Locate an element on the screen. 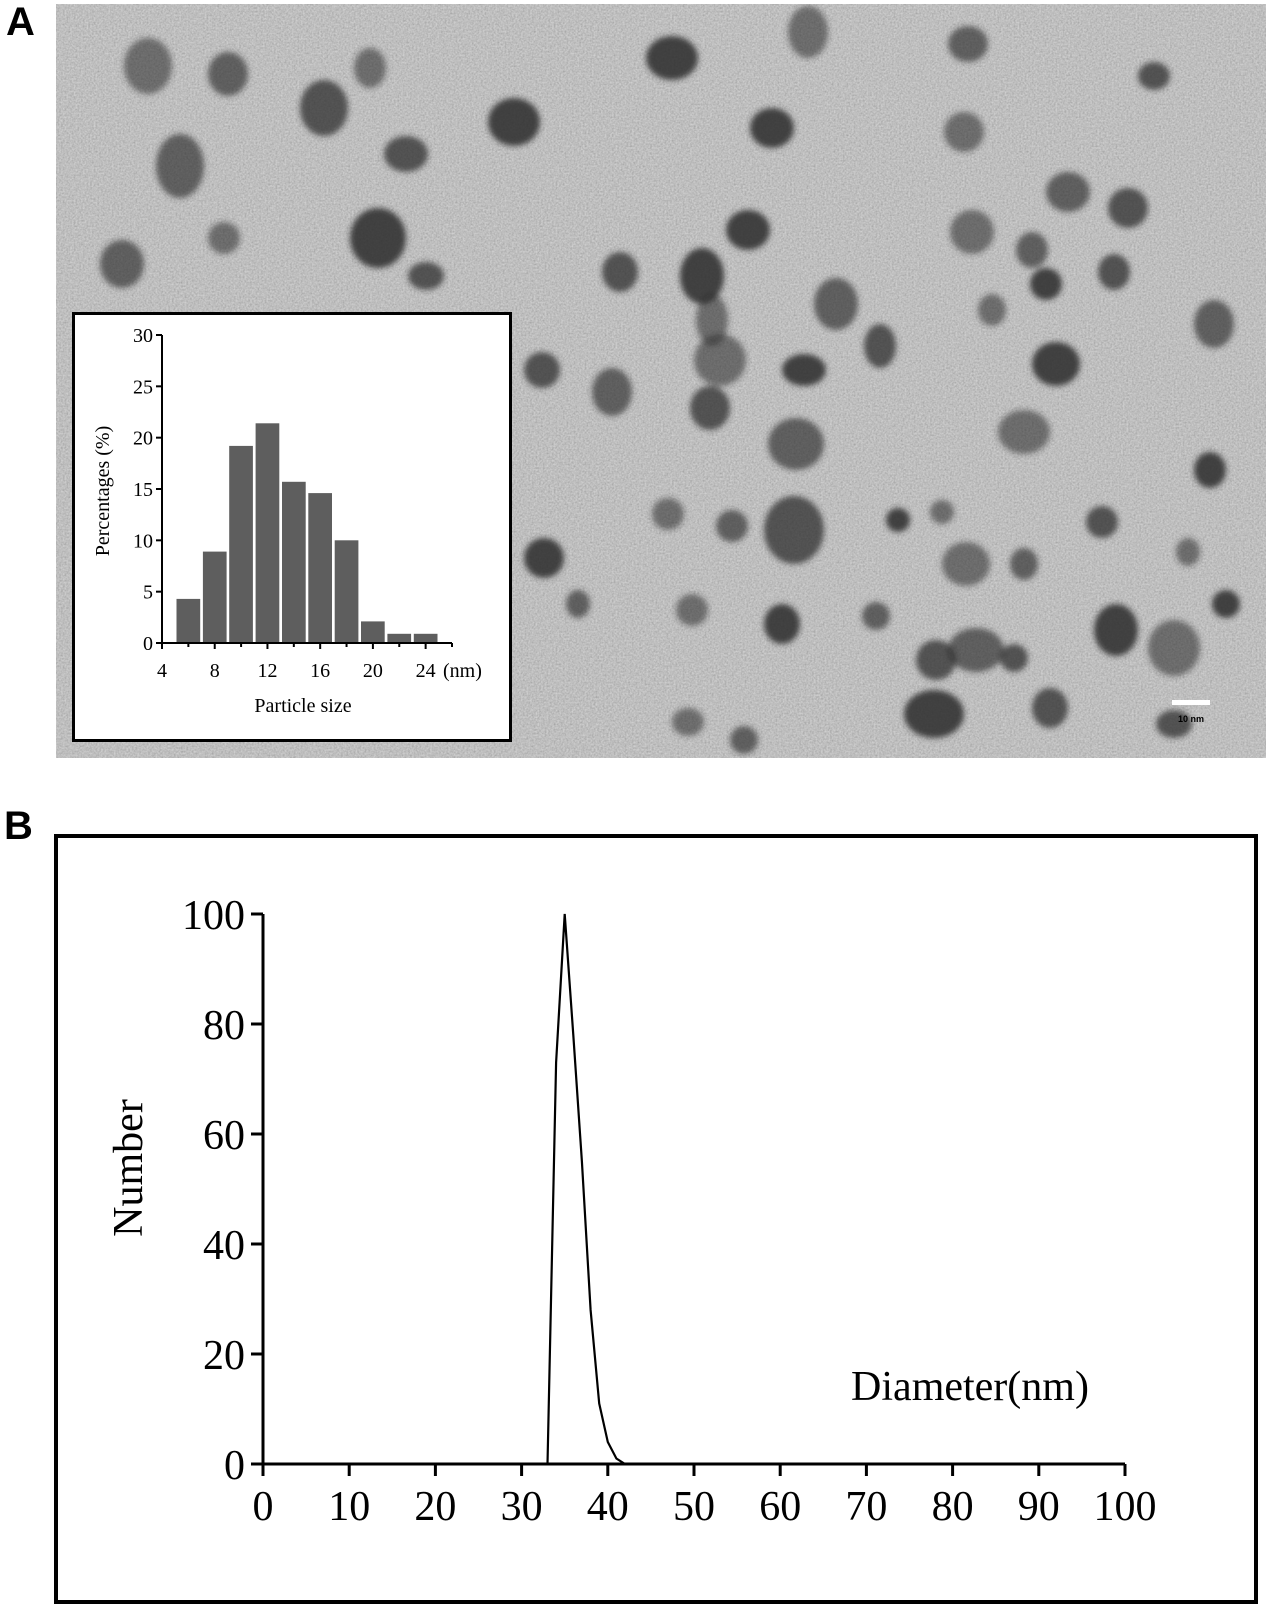  hist-y-tick-label: 20 is located at coordinates (143, 439).